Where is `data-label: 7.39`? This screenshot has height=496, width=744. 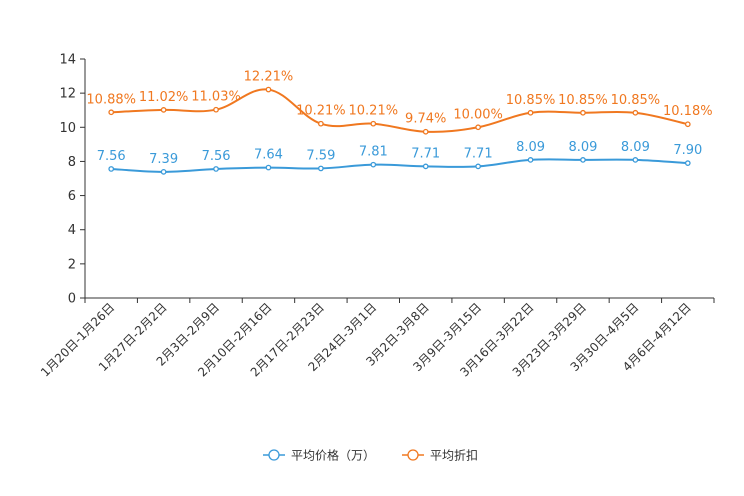
data-label: 7.39 is located at coordinates (163, 159).